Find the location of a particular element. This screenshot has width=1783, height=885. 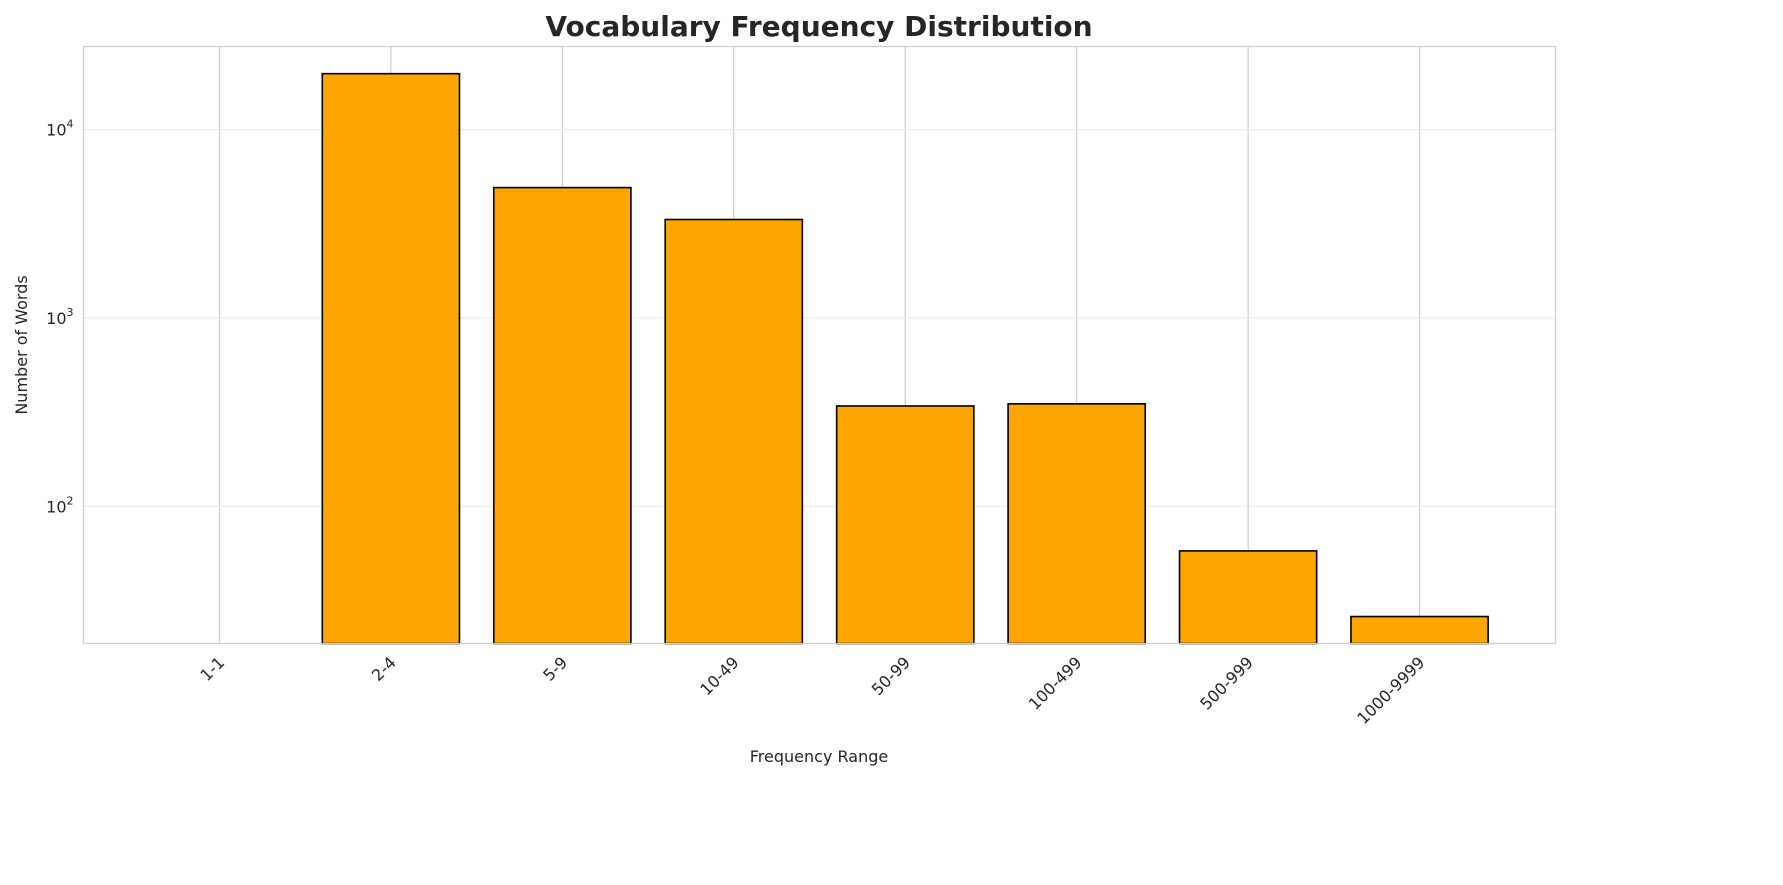

x-tick-label: 500-999 is located at coordinates (1226, 683).